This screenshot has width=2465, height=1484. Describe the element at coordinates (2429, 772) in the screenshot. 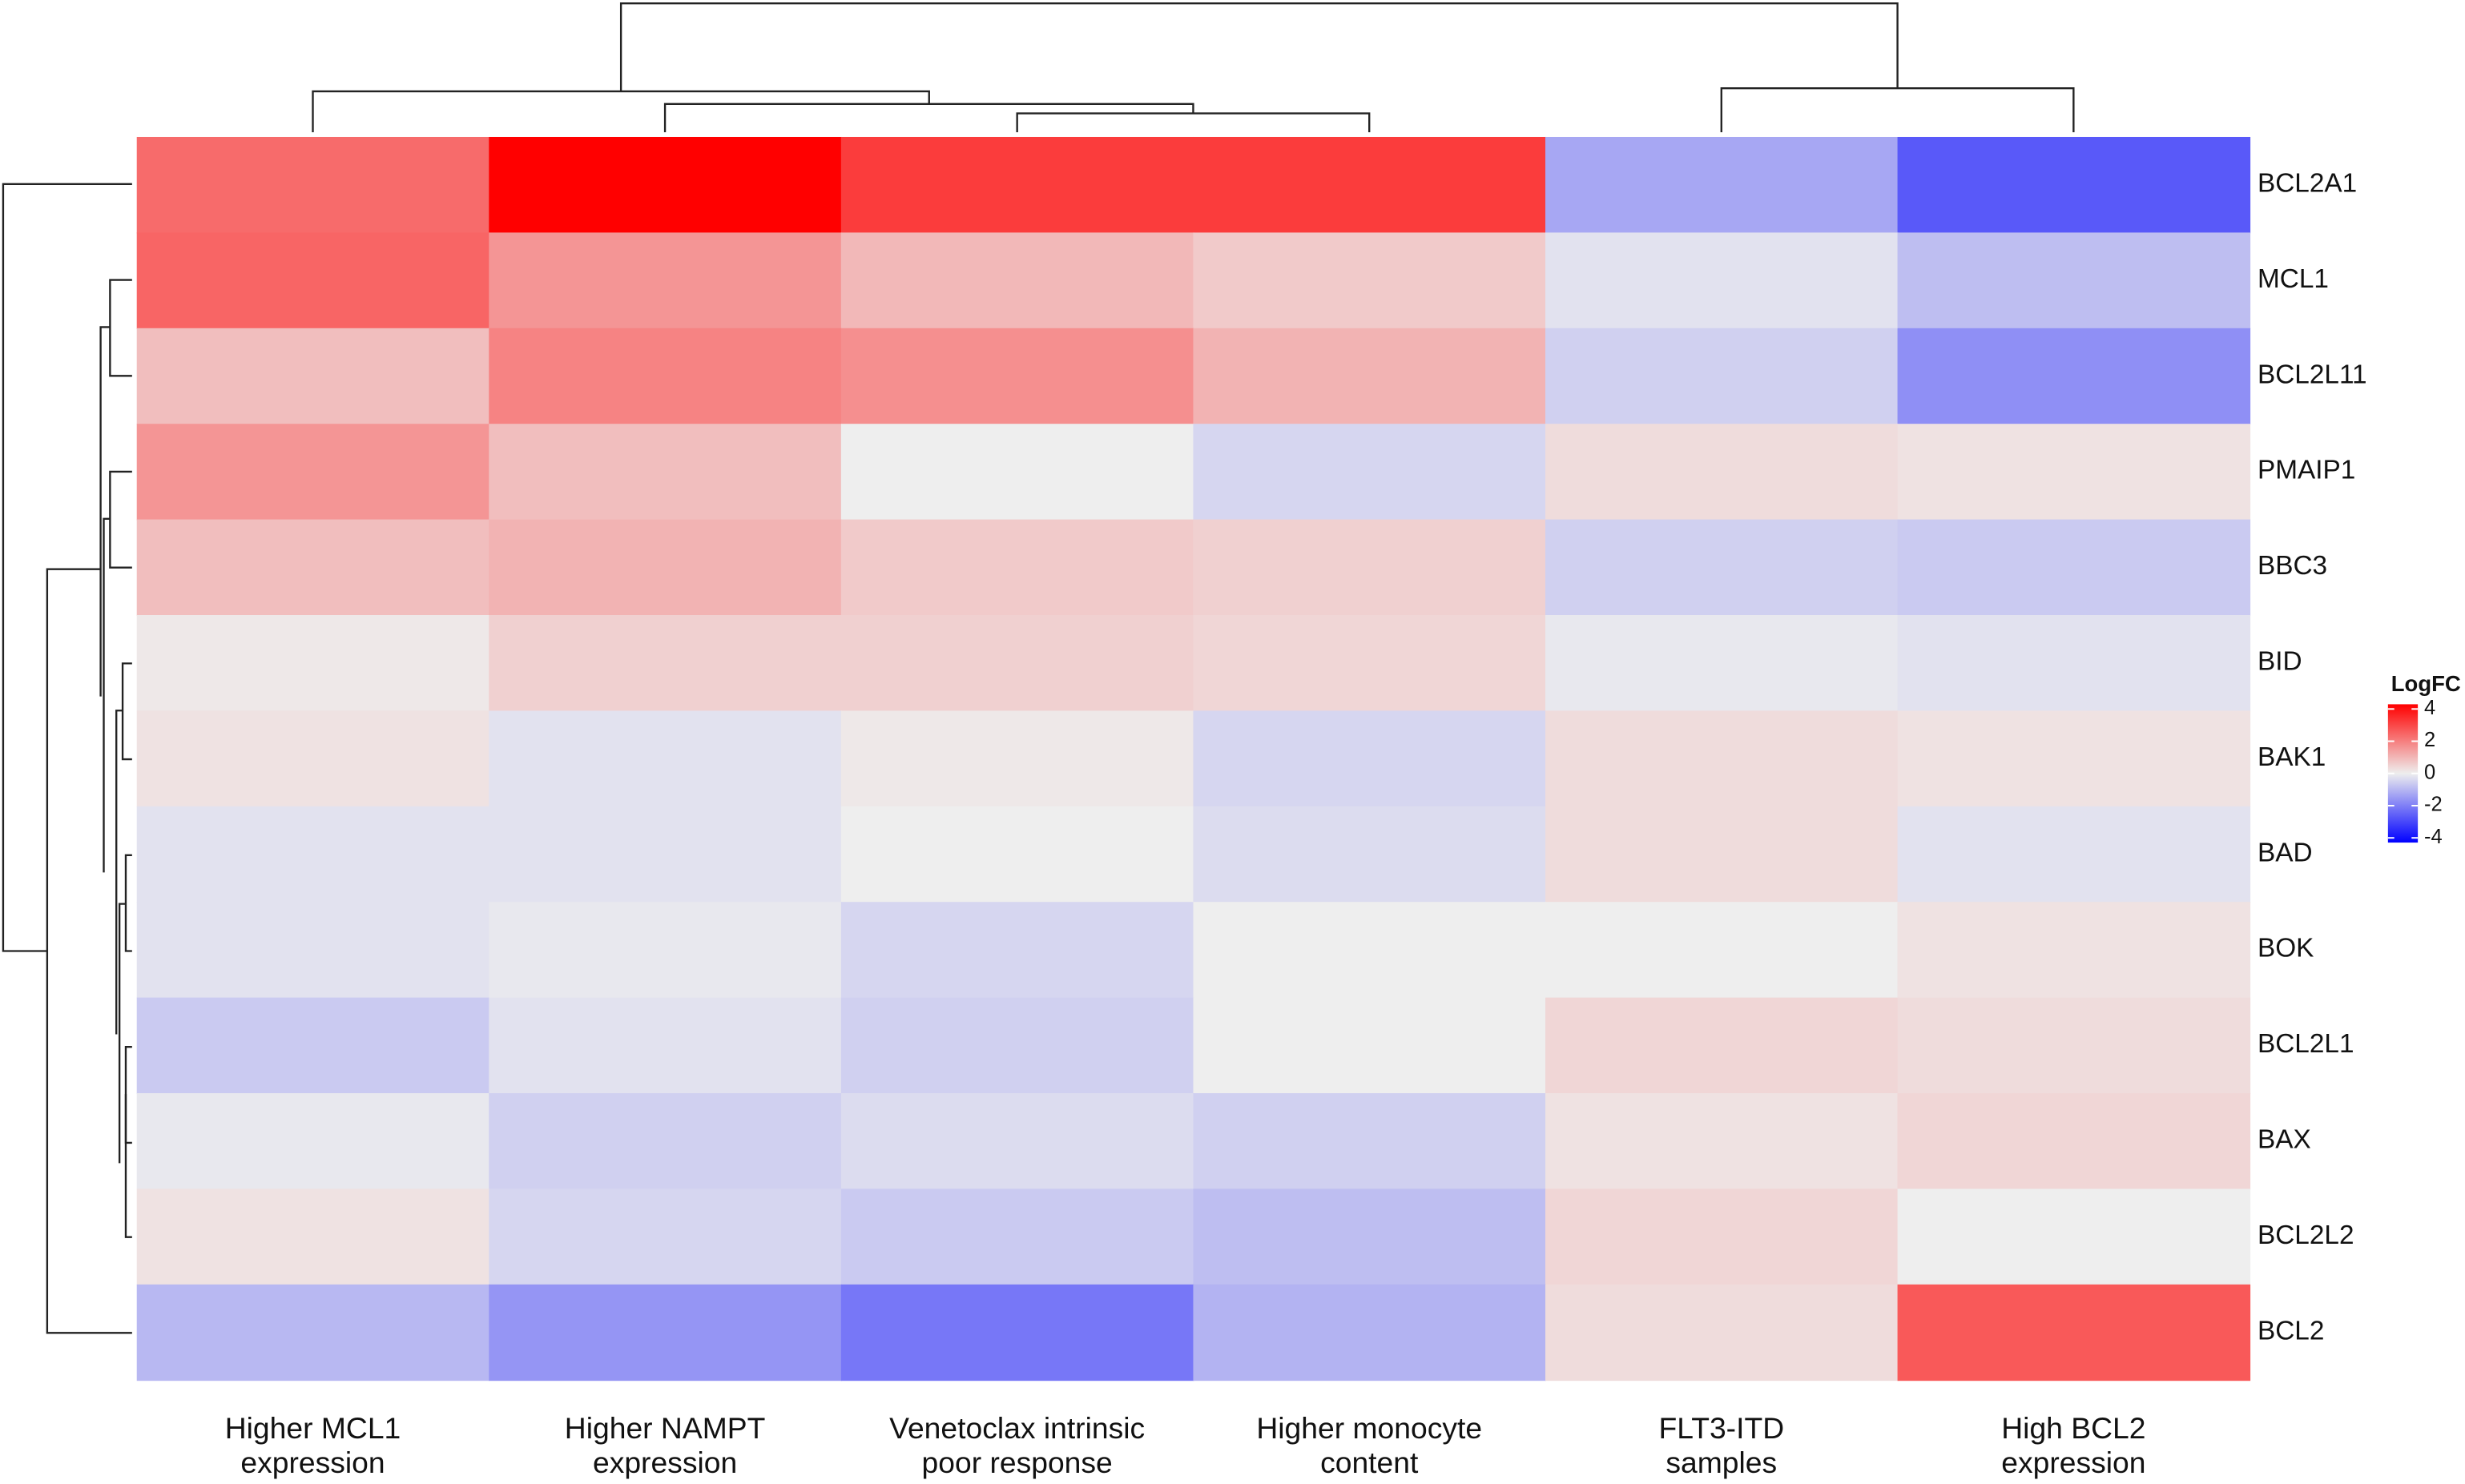

I see `colorbar-tick-label: 0` at that location.